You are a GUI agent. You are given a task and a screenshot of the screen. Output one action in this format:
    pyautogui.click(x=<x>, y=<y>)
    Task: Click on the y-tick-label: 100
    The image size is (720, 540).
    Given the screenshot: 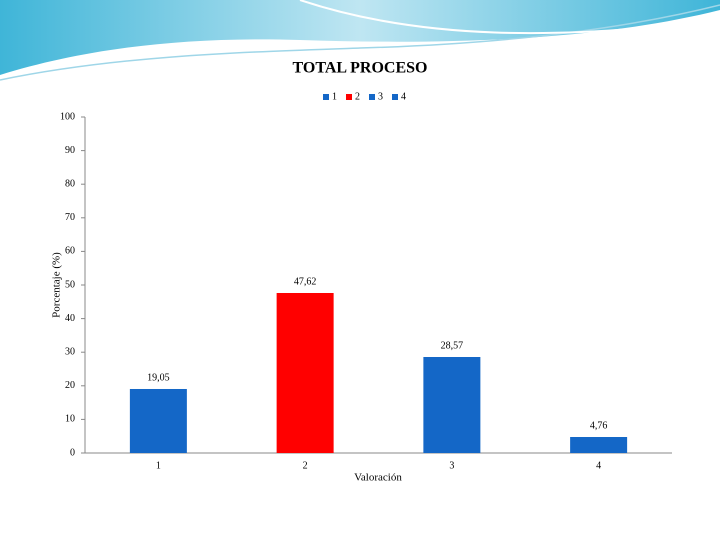 What is the action you would take?
    pyautogui.click(x=67, y=116)
    